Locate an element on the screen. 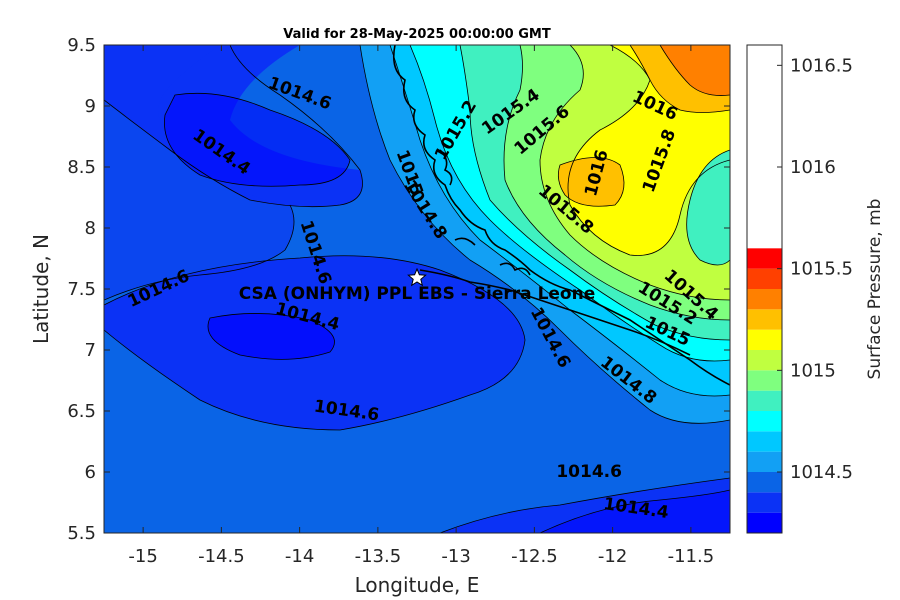  x-tick-label: -14 is located at coordinates (299, 556).